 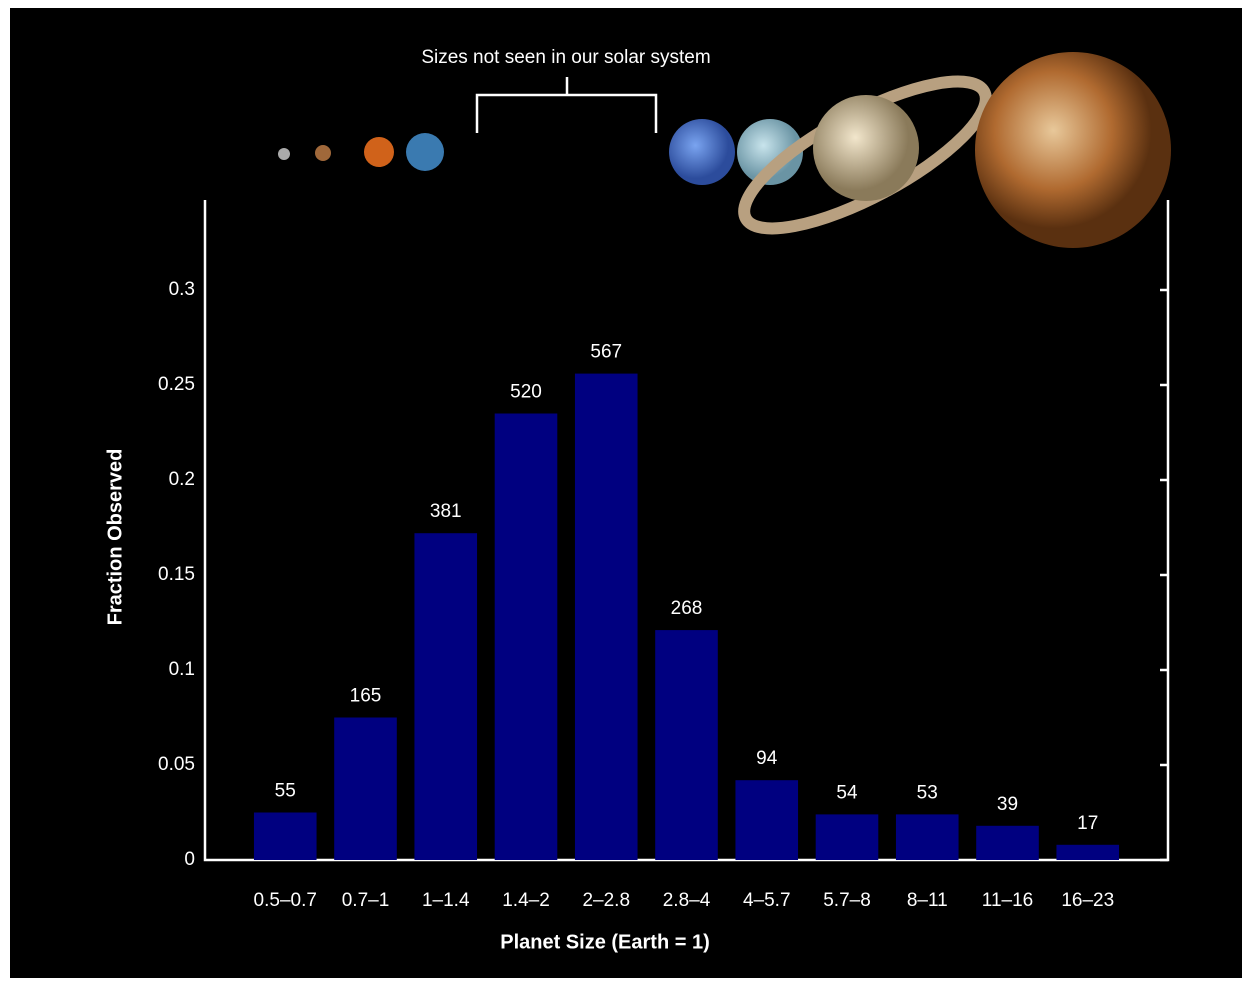 What do you see at coordinates (182, 669) in the screenshot?
I see `y-tick-label: 0.1` at bounding box center [182, 669].